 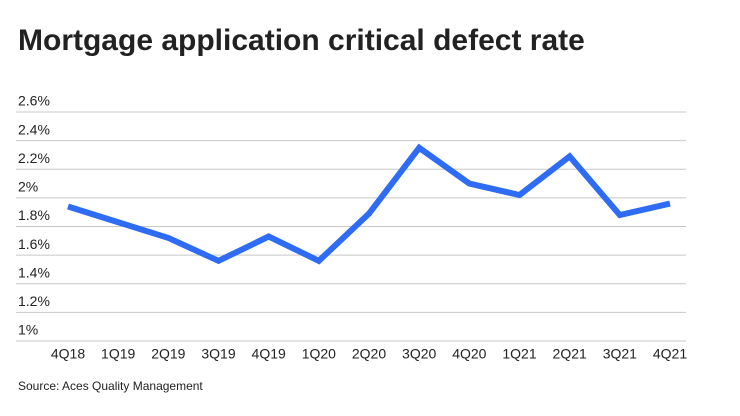 I want to click on y-tick-label: 1.8%, so click(x=34, y=215).